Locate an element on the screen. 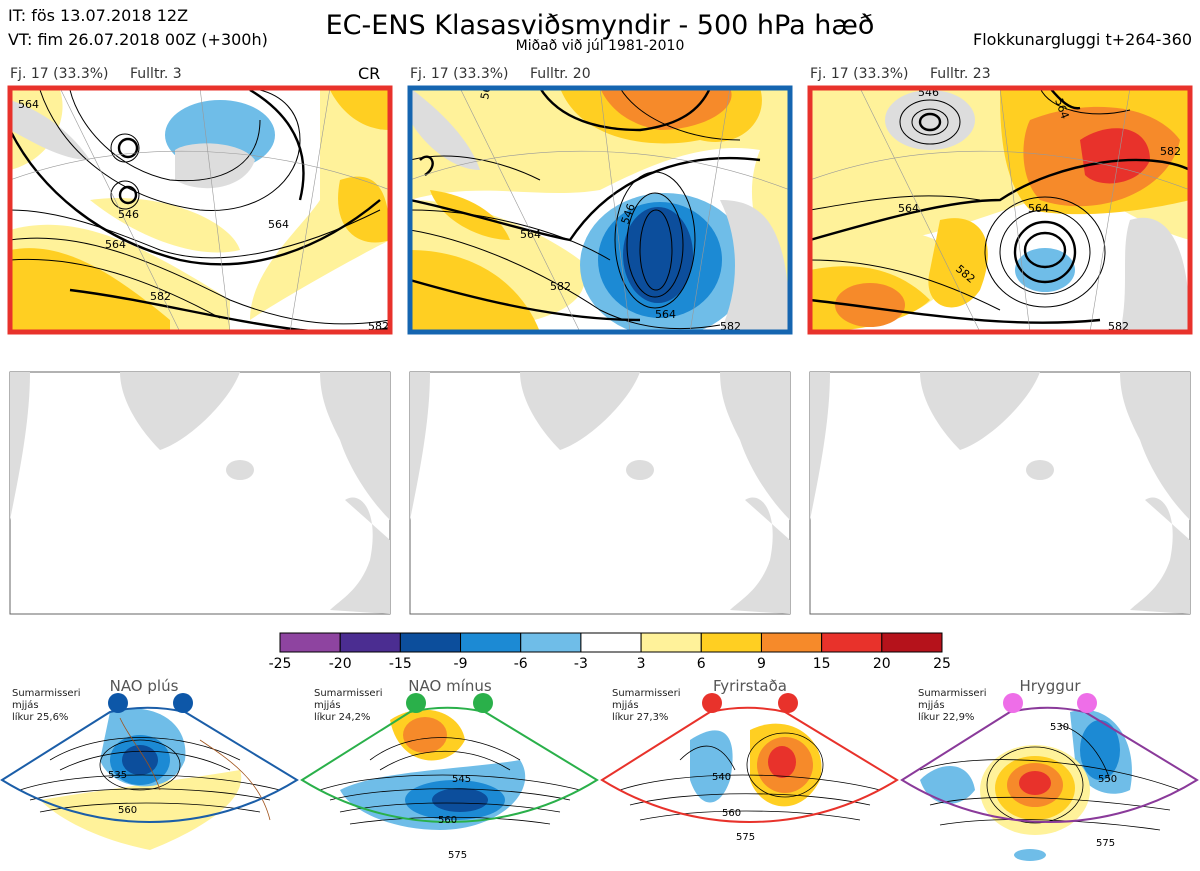  colorbar-tick-label: -15 is located at coordinates (400, 664).